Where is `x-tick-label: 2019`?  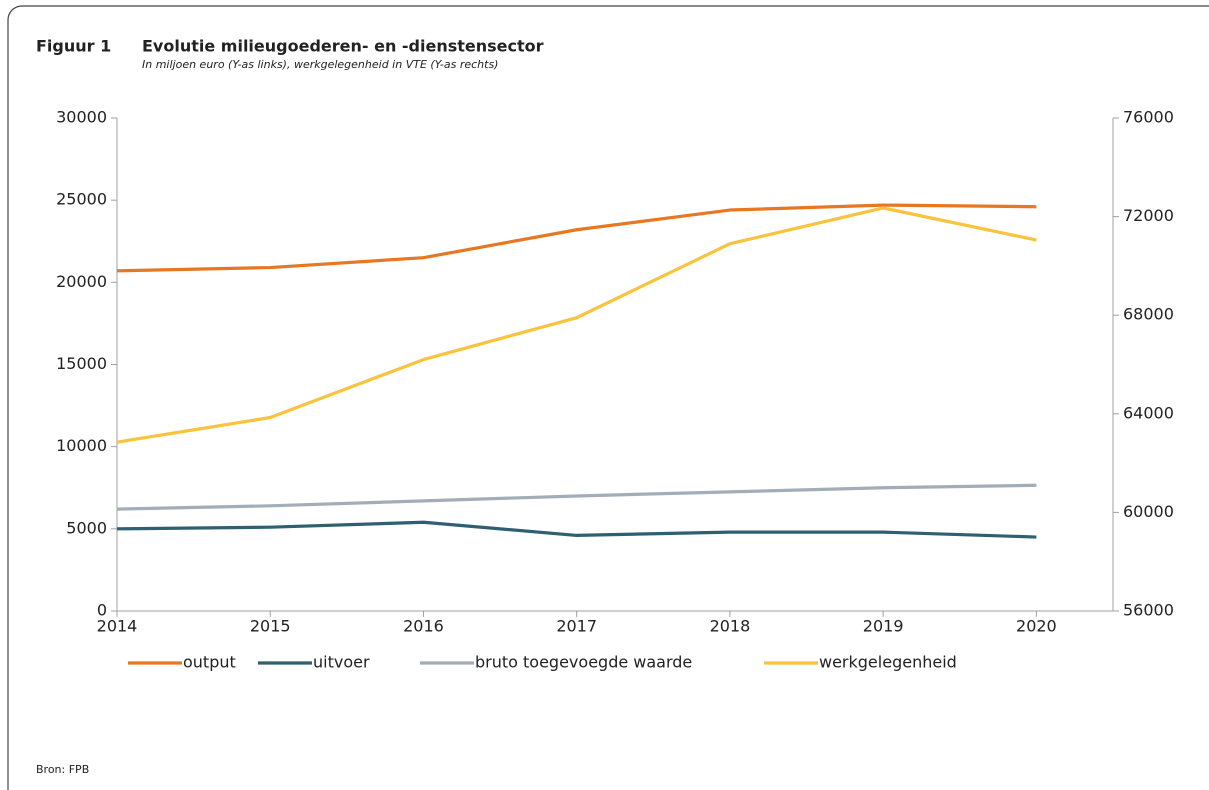 x-tick-label: 2019 is located at coordinates (883, 626).